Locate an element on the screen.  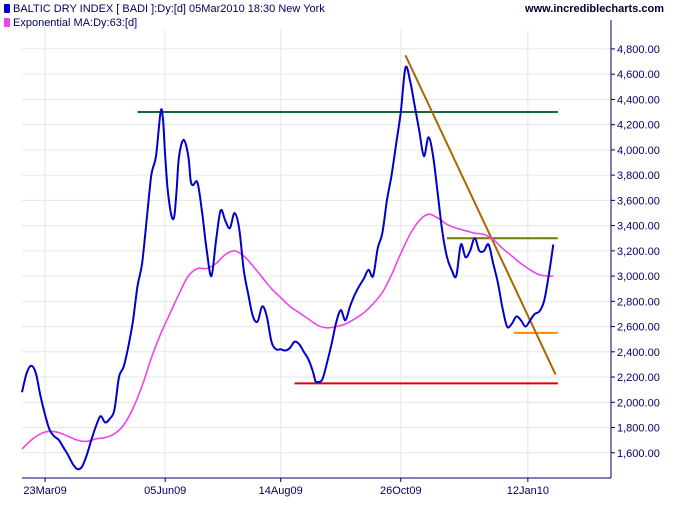
x-tick-label: 14Aug09 is located at coordinates (281, 491).